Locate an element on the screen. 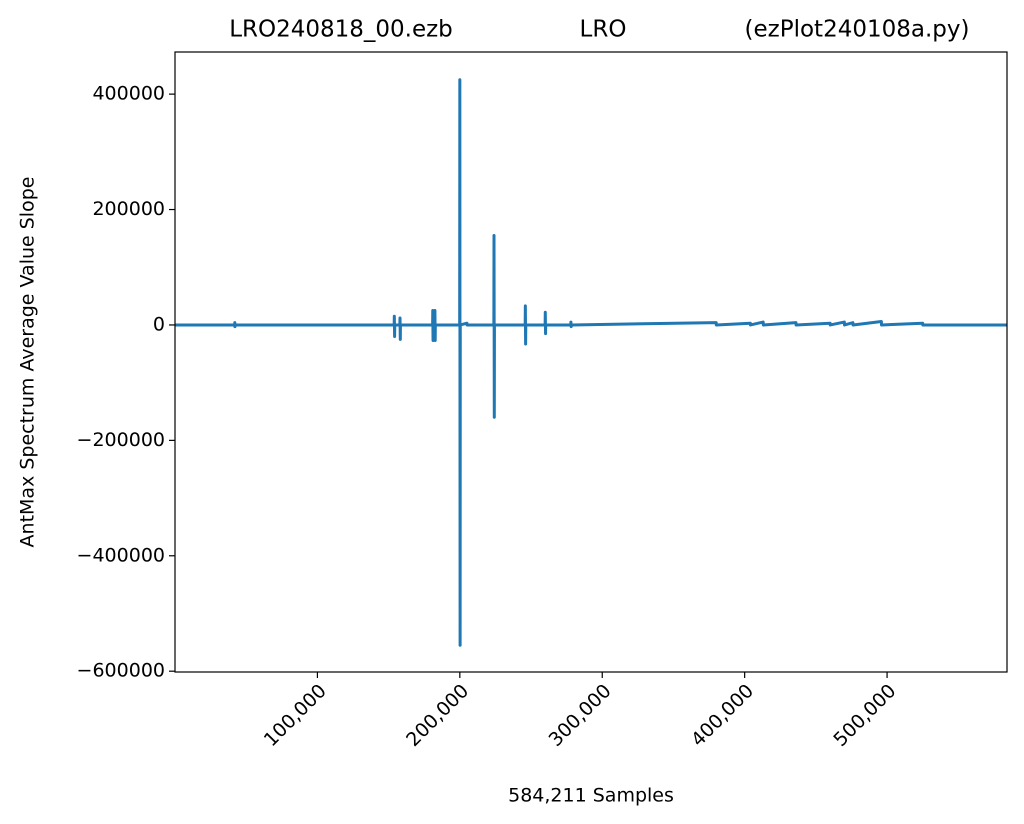  x-tick-label: 200,000 is located at coordinates (437, 715).